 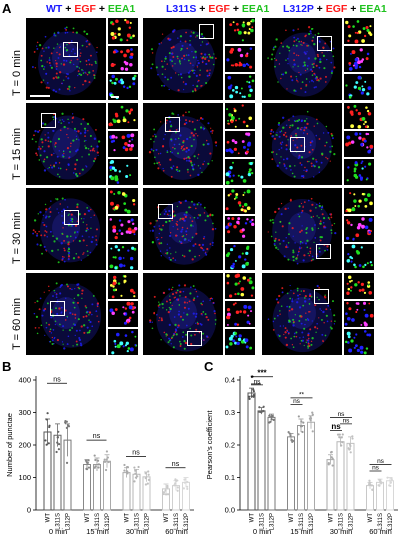 I want to click on y-tick-label: 0.2, so click(x=230, y=445).